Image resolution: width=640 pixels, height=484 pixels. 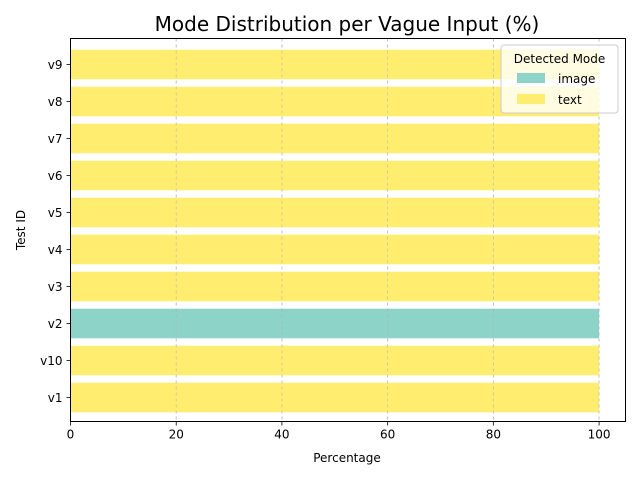 What do you see at coordinates (335, 397) in the screenshot?
I see `bar-text-v1` at bounding box center [335, 397].